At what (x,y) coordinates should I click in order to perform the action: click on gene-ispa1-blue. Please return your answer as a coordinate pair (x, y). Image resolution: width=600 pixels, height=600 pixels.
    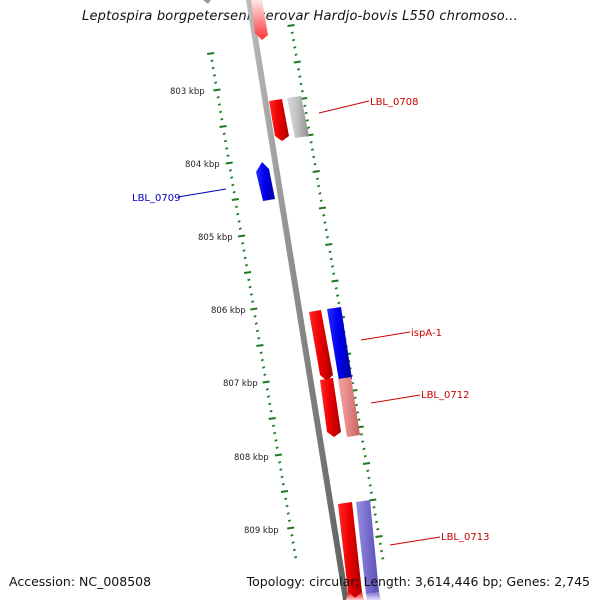
    Looking at the image, I should click on (339, 344).